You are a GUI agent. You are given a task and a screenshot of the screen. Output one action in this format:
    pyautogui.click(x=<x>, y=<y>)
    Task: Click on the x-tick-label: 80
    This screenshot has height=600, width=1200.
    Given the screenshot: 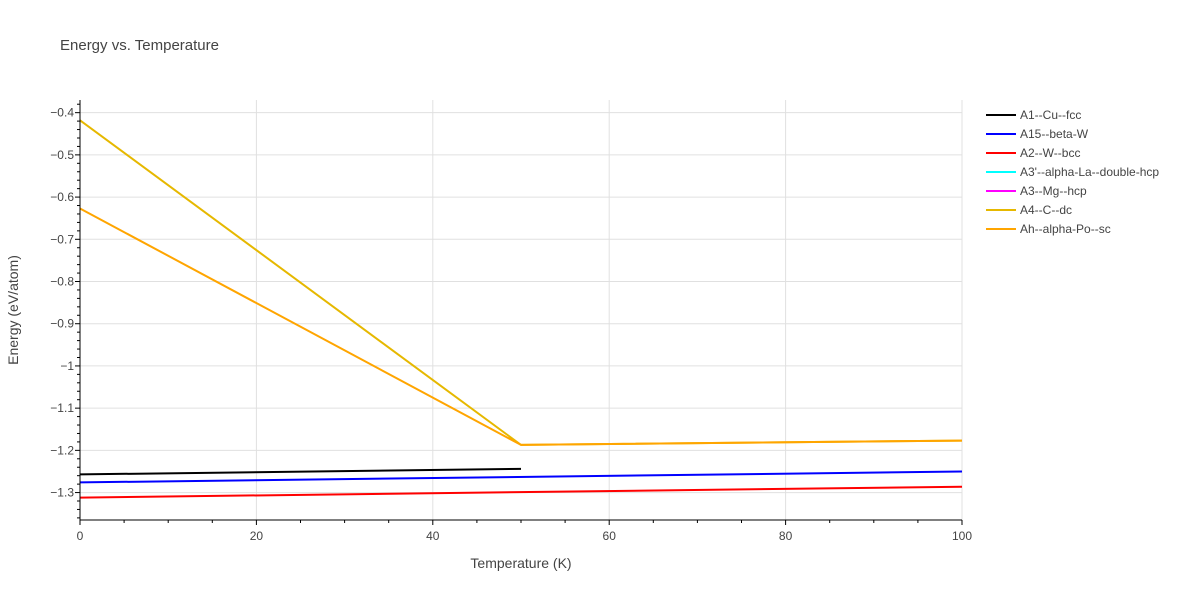 What is the action you would take?
    pyautogui.click(x=786, y=536)
    